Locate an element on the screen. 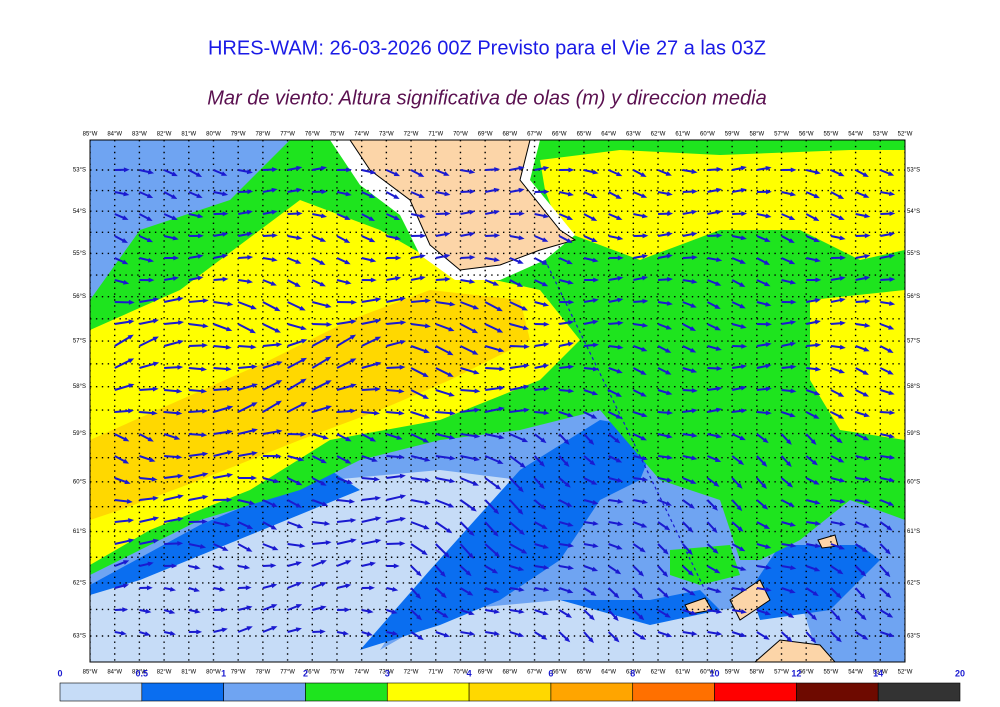 The height and width of the screenshot is (707, 1000). lon-label: 78°W is located at coordinates (263, 673).